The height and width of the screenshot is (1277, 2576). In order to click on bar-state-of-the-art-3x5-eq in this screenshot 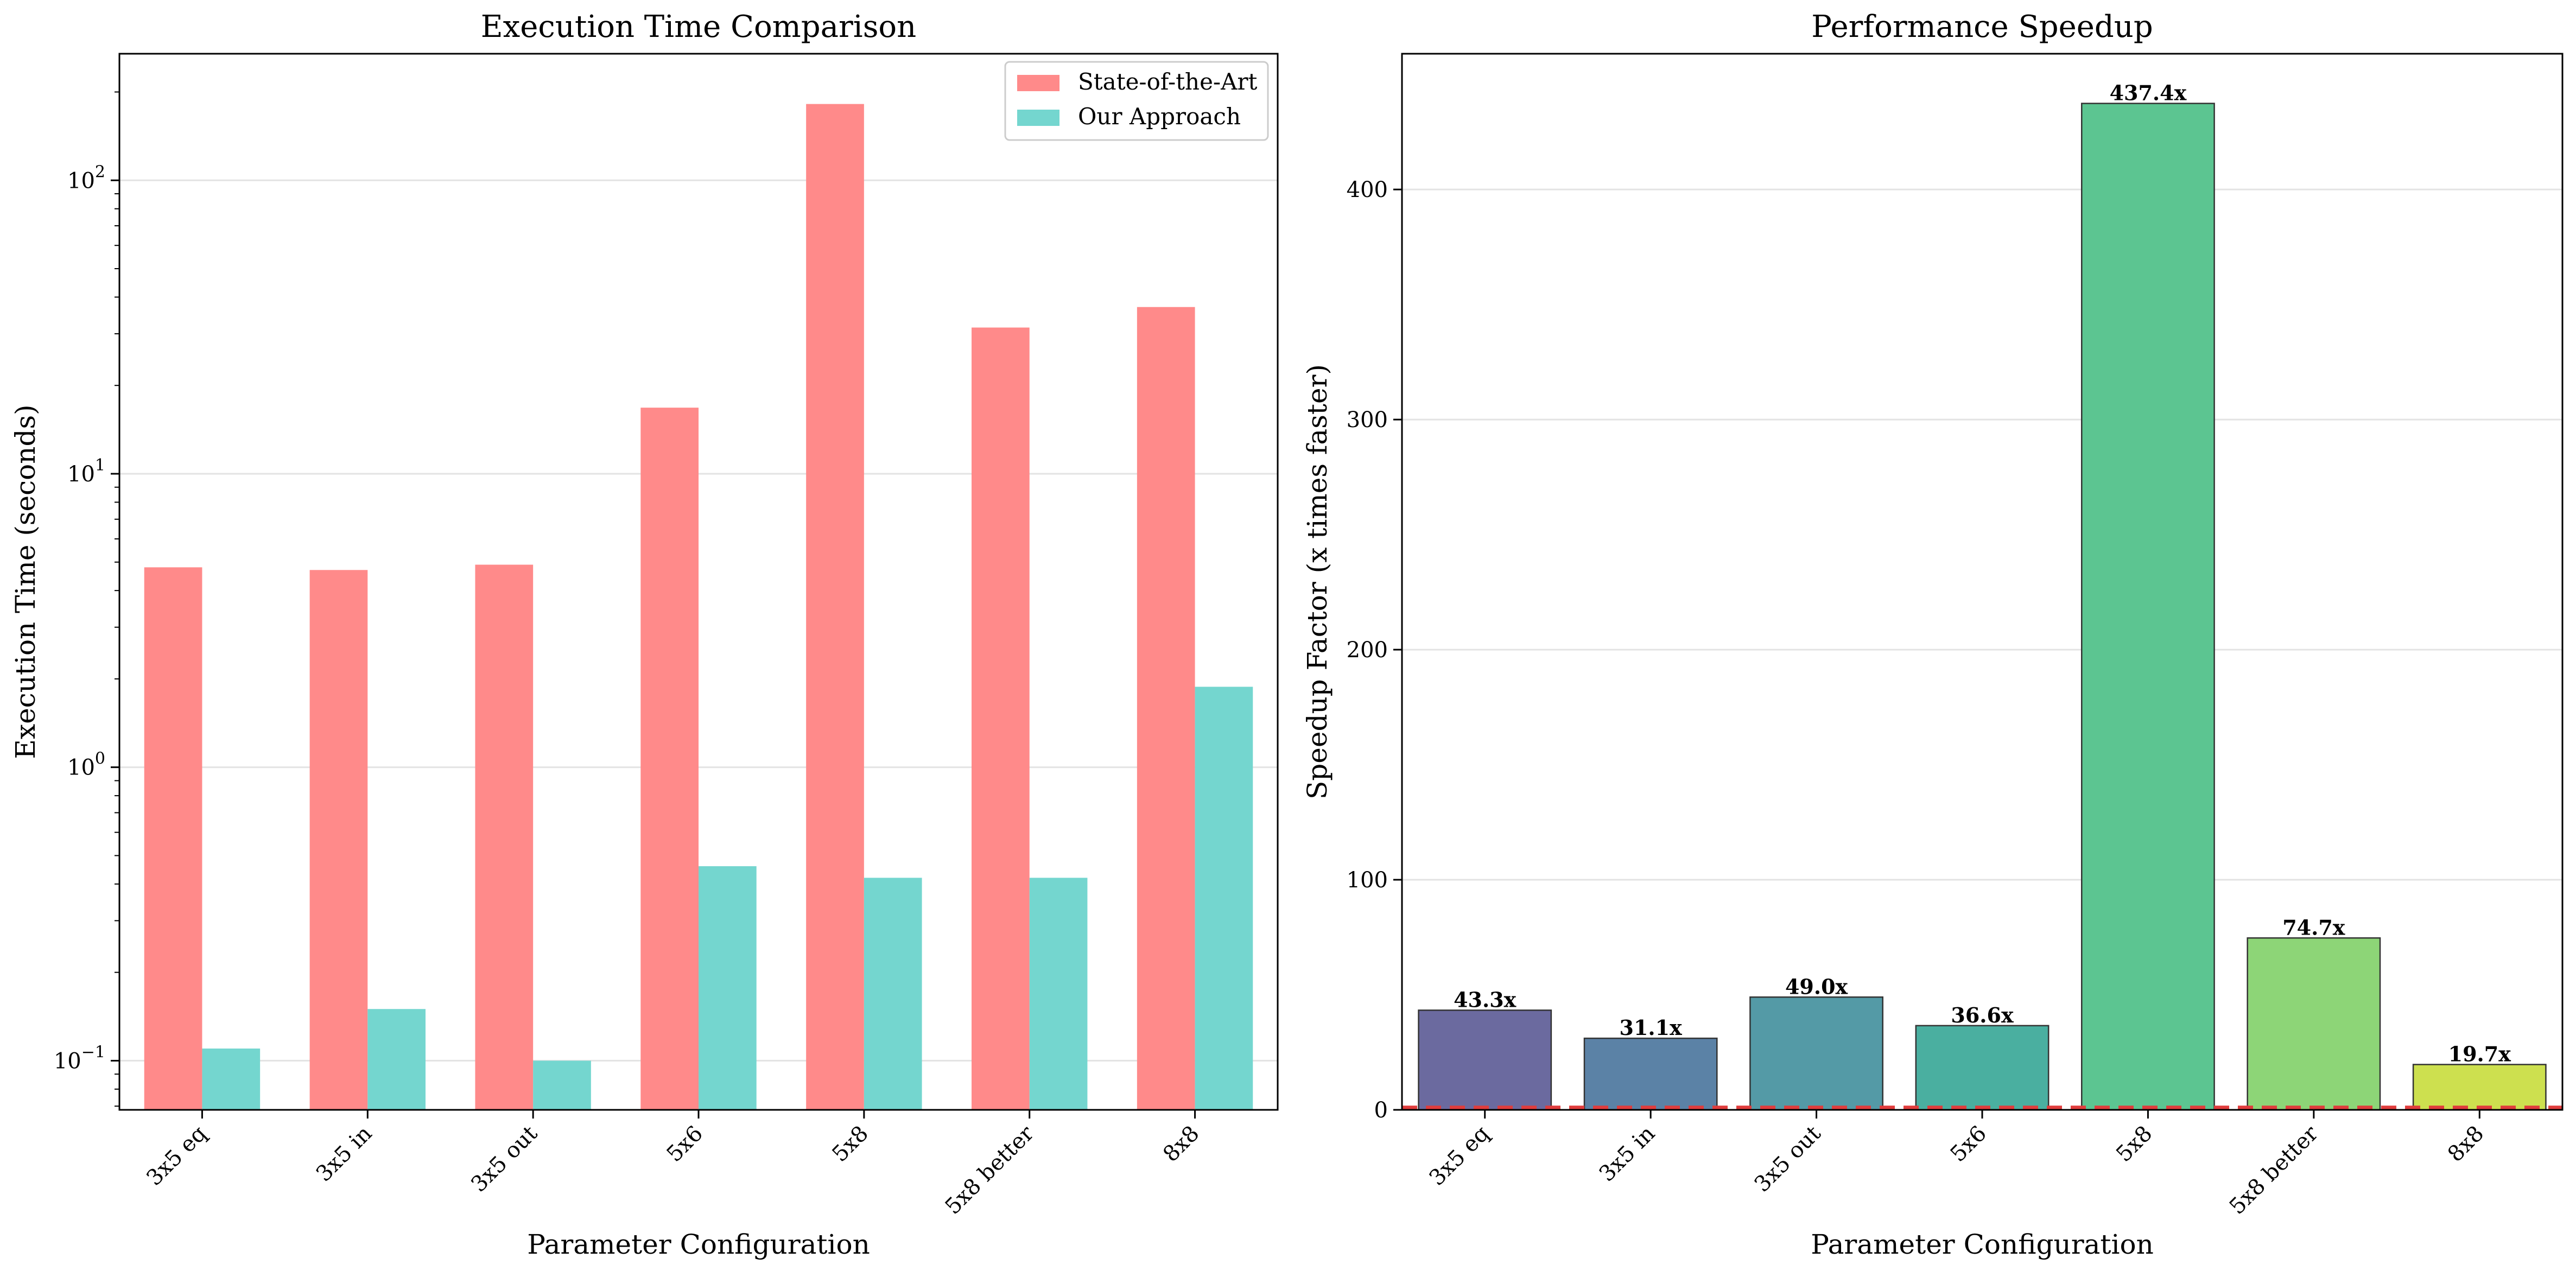, I will do `click(173, 838)`.